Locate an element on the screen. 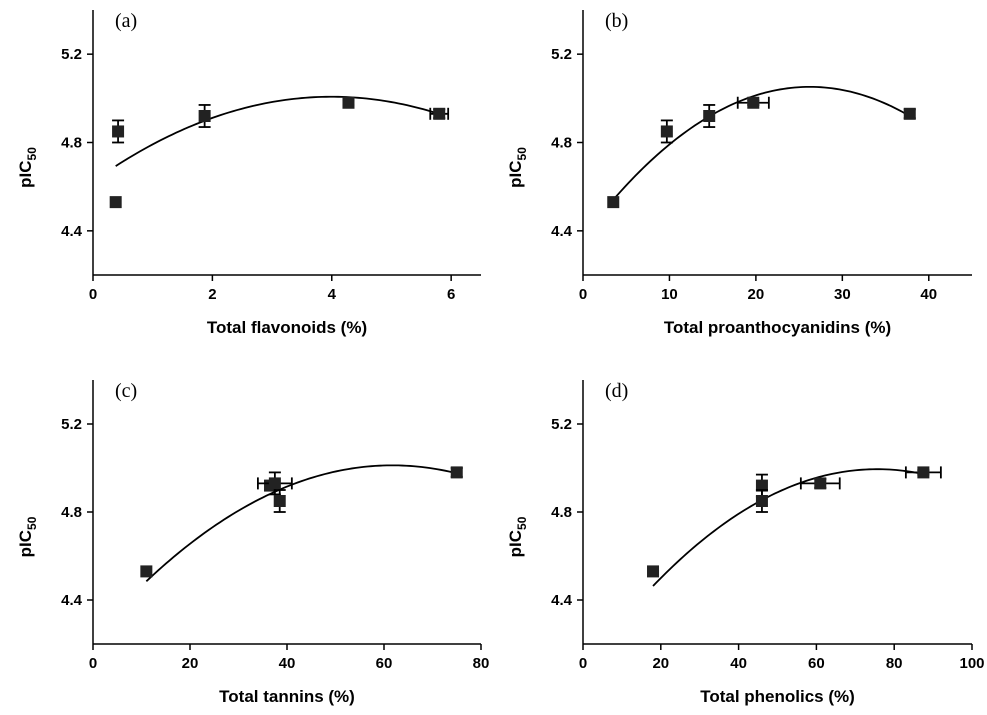  x-tick-label: 6 is located at coordinates (451, 294).